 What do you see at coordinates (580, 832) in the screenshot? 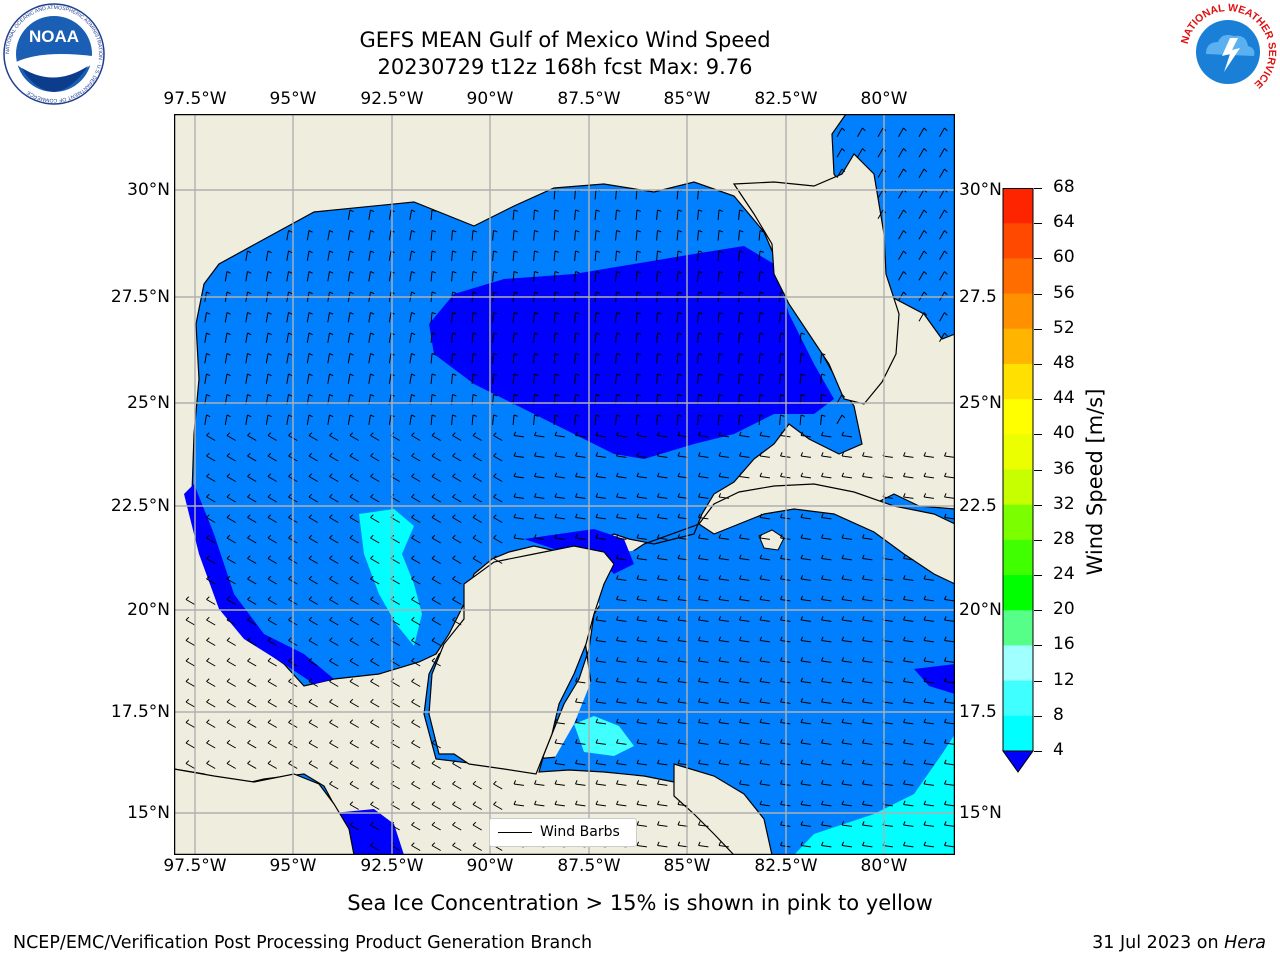
I see `legend-label: Wind Barbs` at bounding box center [580, 832].